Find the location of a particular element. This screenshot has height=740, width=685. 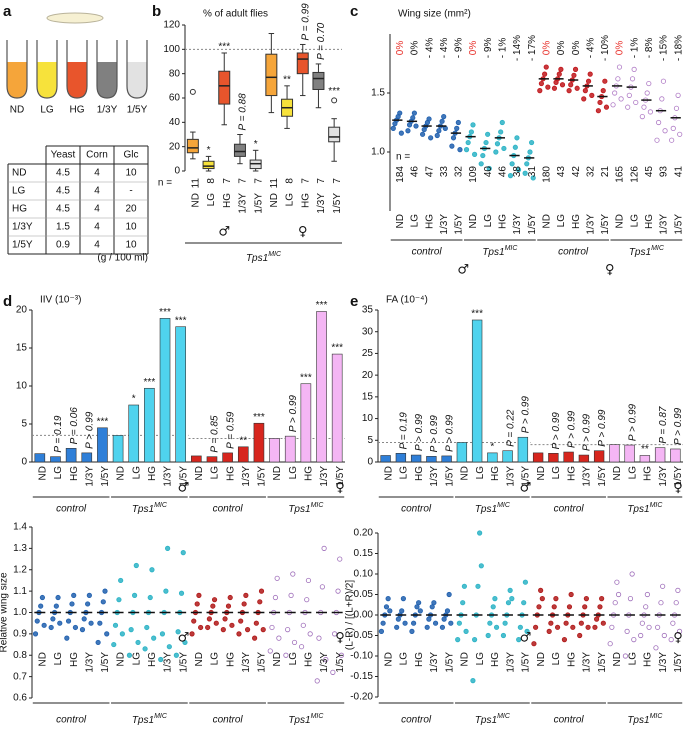

tube is located at coordinates (47, 69).